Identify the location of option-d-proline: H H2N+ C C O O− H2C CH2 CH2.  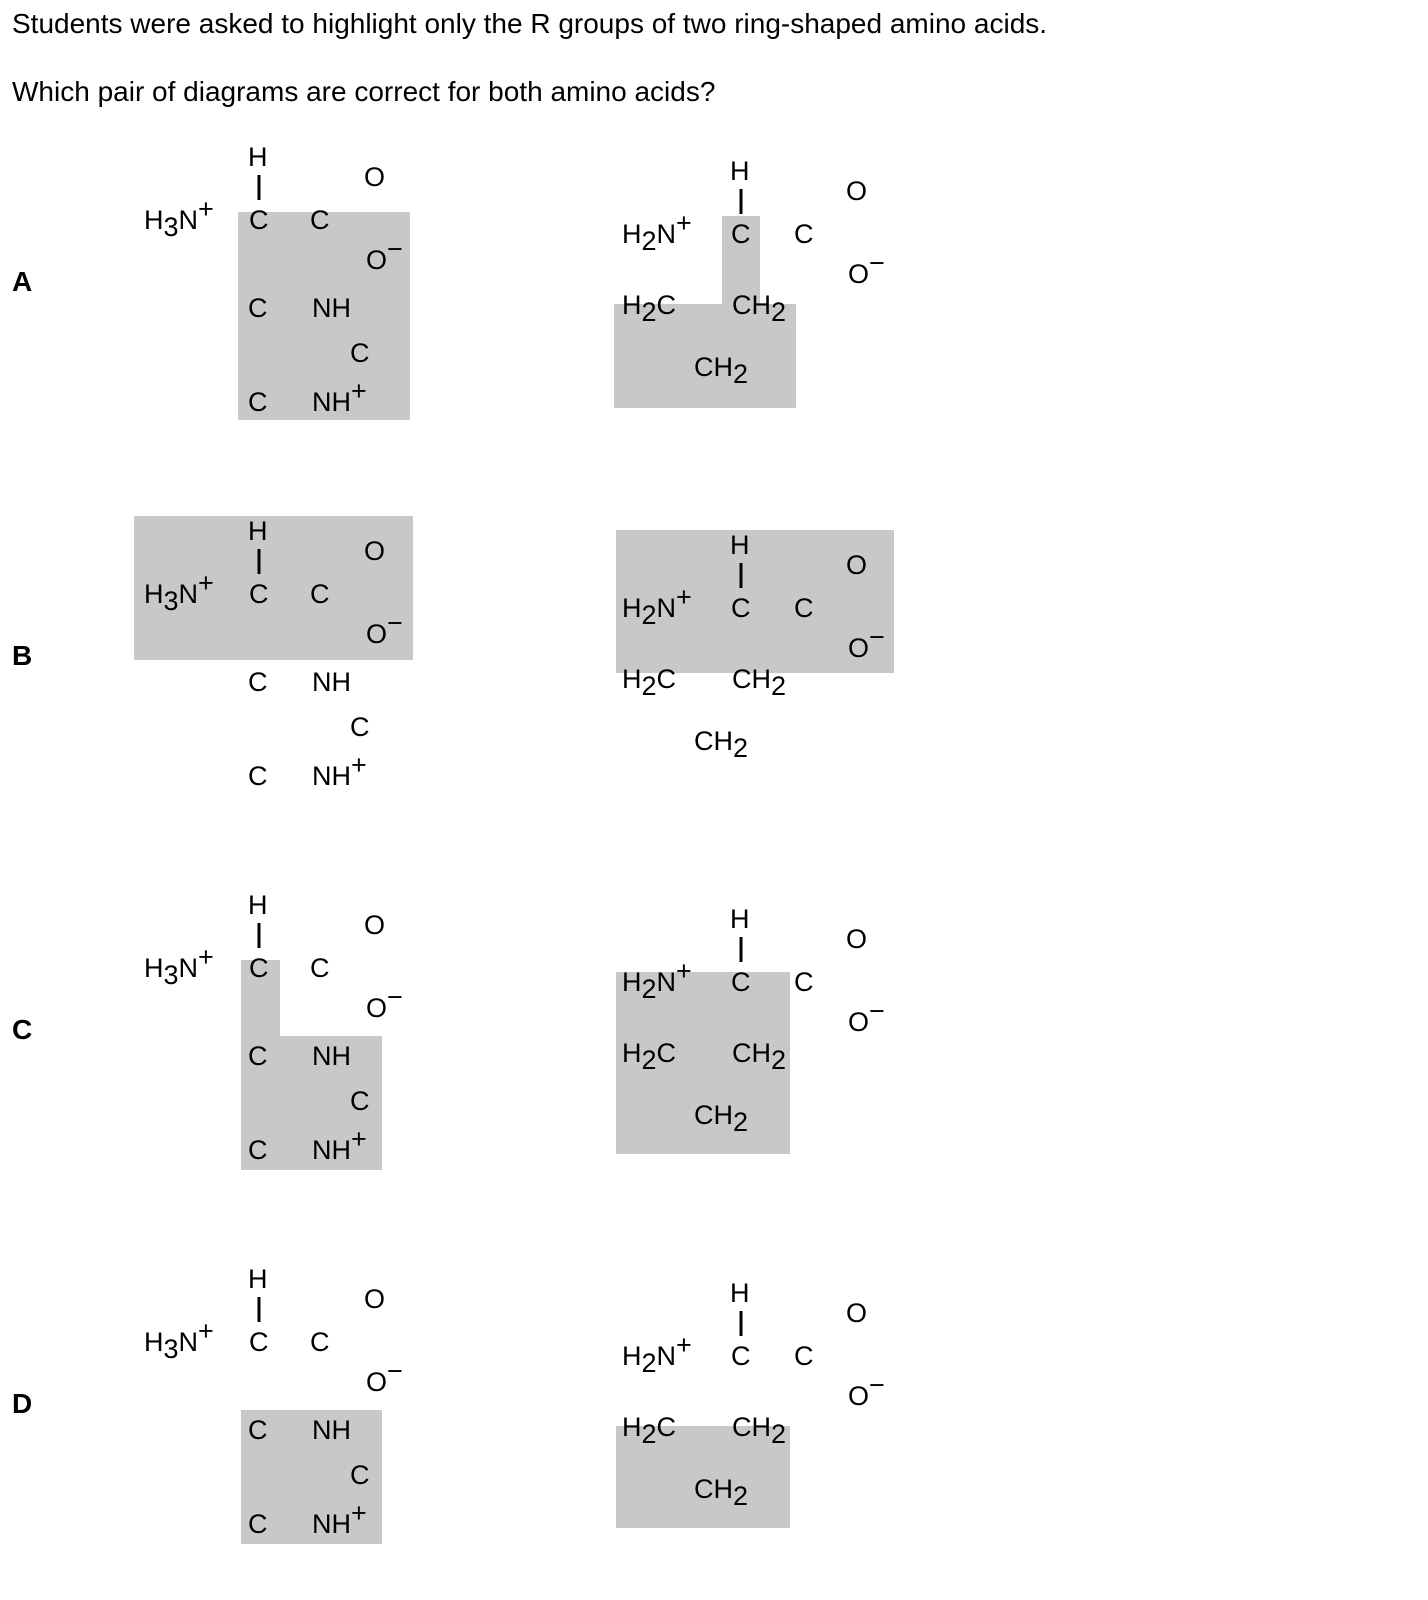
(764, 1406).